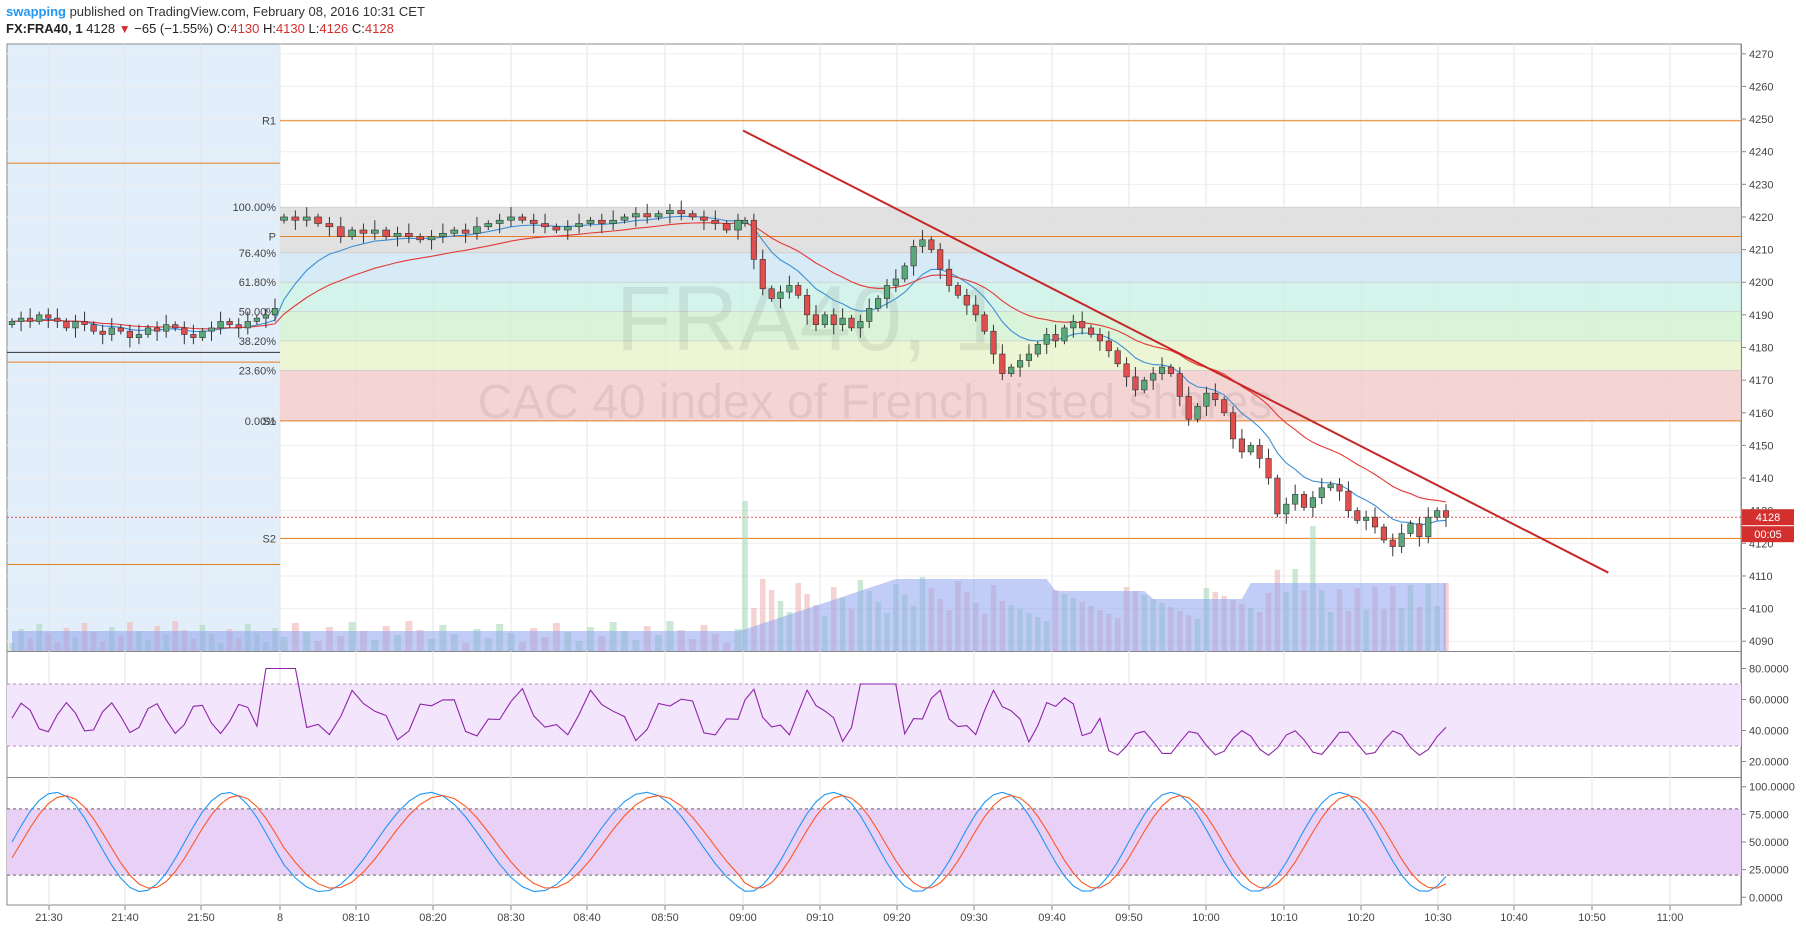  Describe the element at coordinates (101, 28) in the screenshot. I see `last-price: 4128` at that location.